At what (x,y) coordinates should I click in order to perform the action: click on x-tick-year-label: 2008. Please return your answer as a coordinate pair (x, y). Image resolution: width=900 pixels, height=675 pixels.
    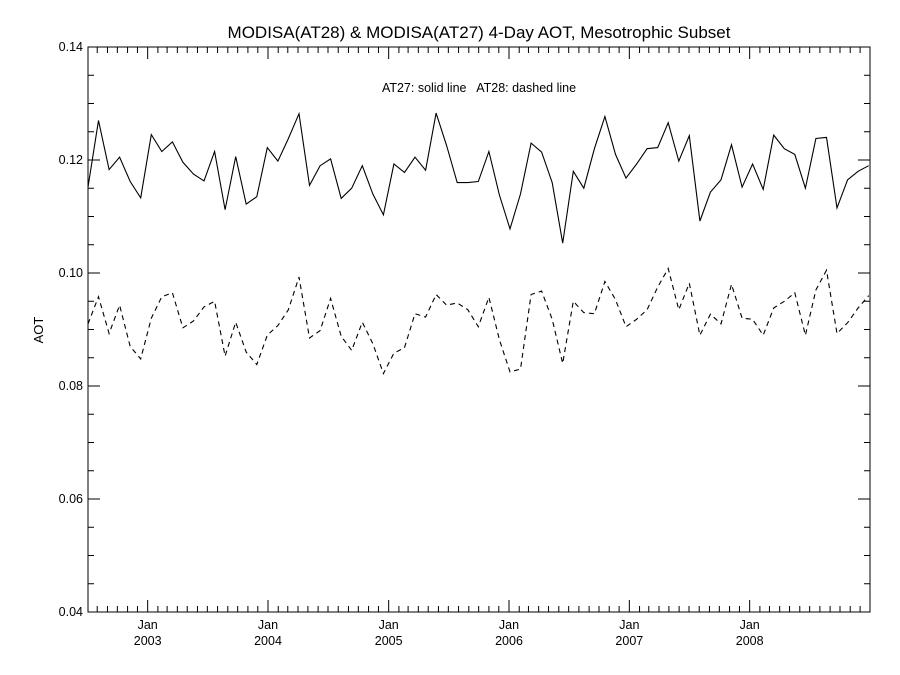
    Looking at the image, I should click on (750, 641).